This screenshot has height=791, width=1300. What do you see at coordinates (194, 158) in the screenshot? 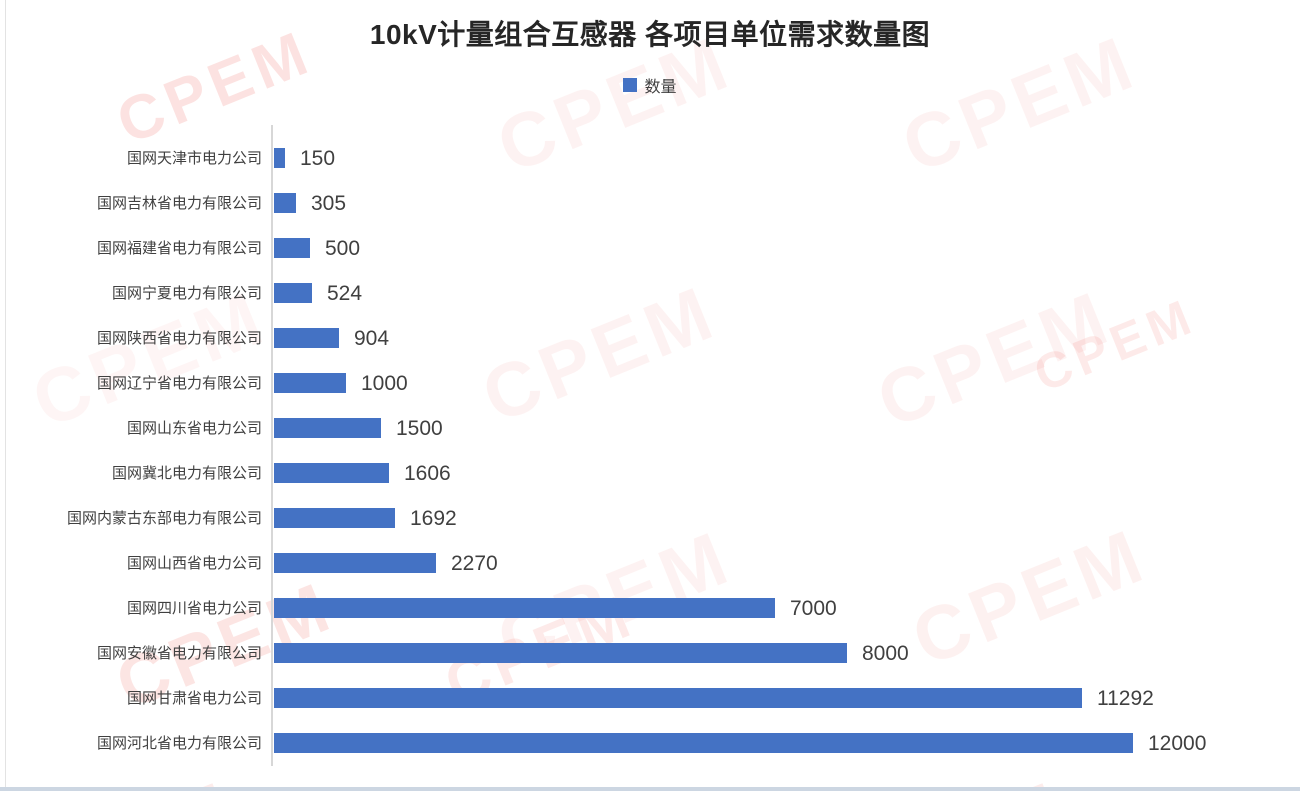
I see `category-label: 国网天津市电力公司` at bounding box center [194, 158].